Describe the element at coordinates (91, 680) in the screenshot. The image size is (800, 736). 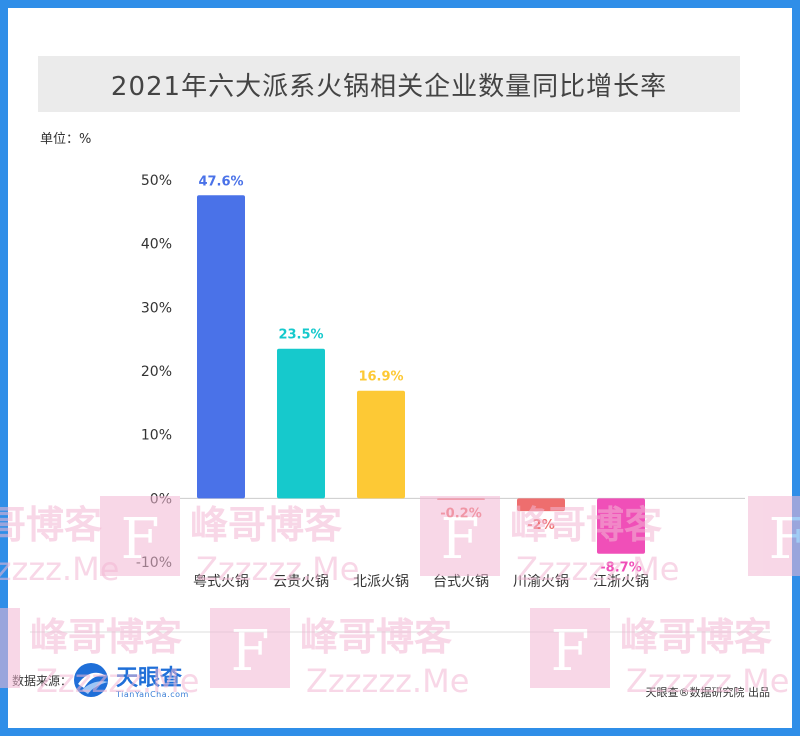
I see `tianyancha-logo-icon` at that location.